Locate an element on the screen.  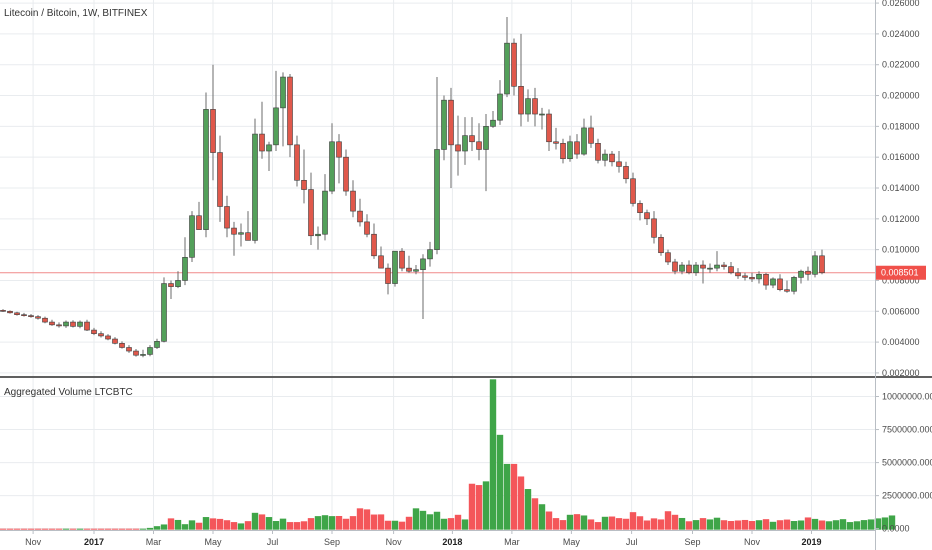
price-tick-label: 0.020000 is located at coordinates (901, 96).